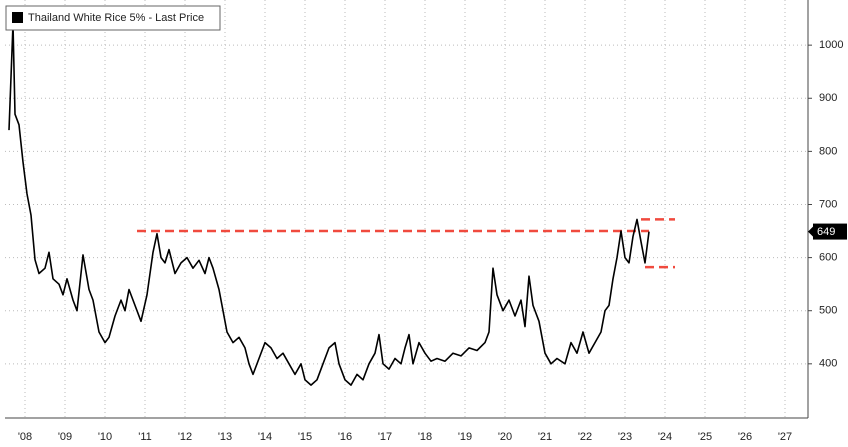  What do you see at coordinates (305, 437) in the screenshot?
I see `x-tick-label: '15` at bounding box center [305, 437].